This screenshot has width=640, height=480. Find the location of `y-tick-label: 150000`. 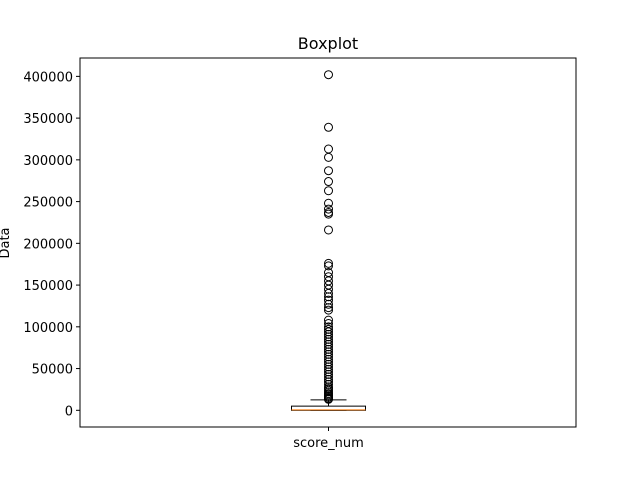

y-tick-label: 150000 is located at coordinates (48, 286).